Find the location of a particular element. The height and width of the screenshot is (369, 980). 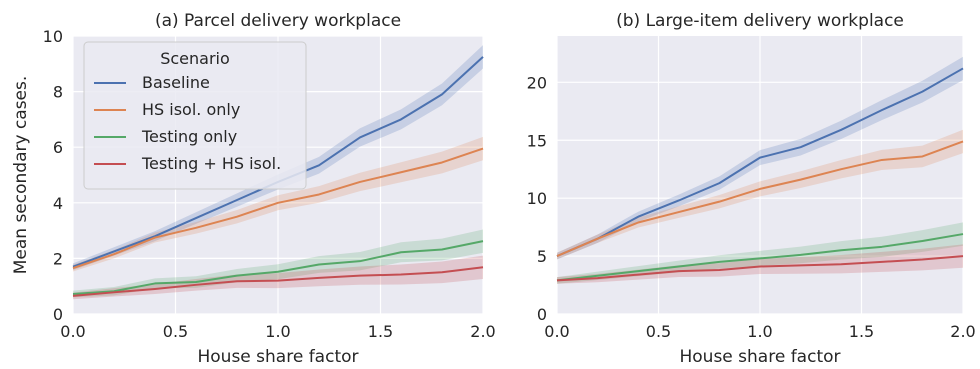

legend-label: HS isol. only is located at coordinates (191, 109).